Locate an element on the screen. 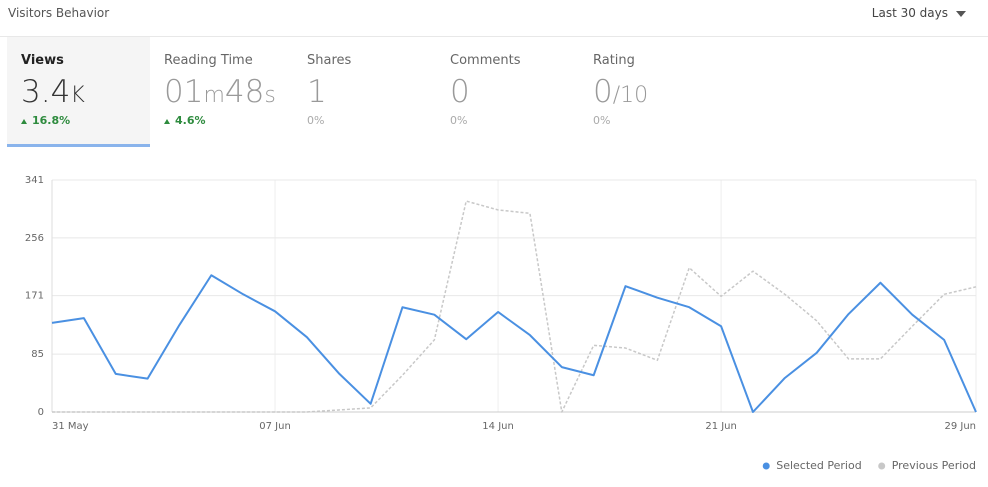 Image resolution: width=988 pixels, height=487 pixels. metric-value: 0/10 is located at coordinates (657, 93).